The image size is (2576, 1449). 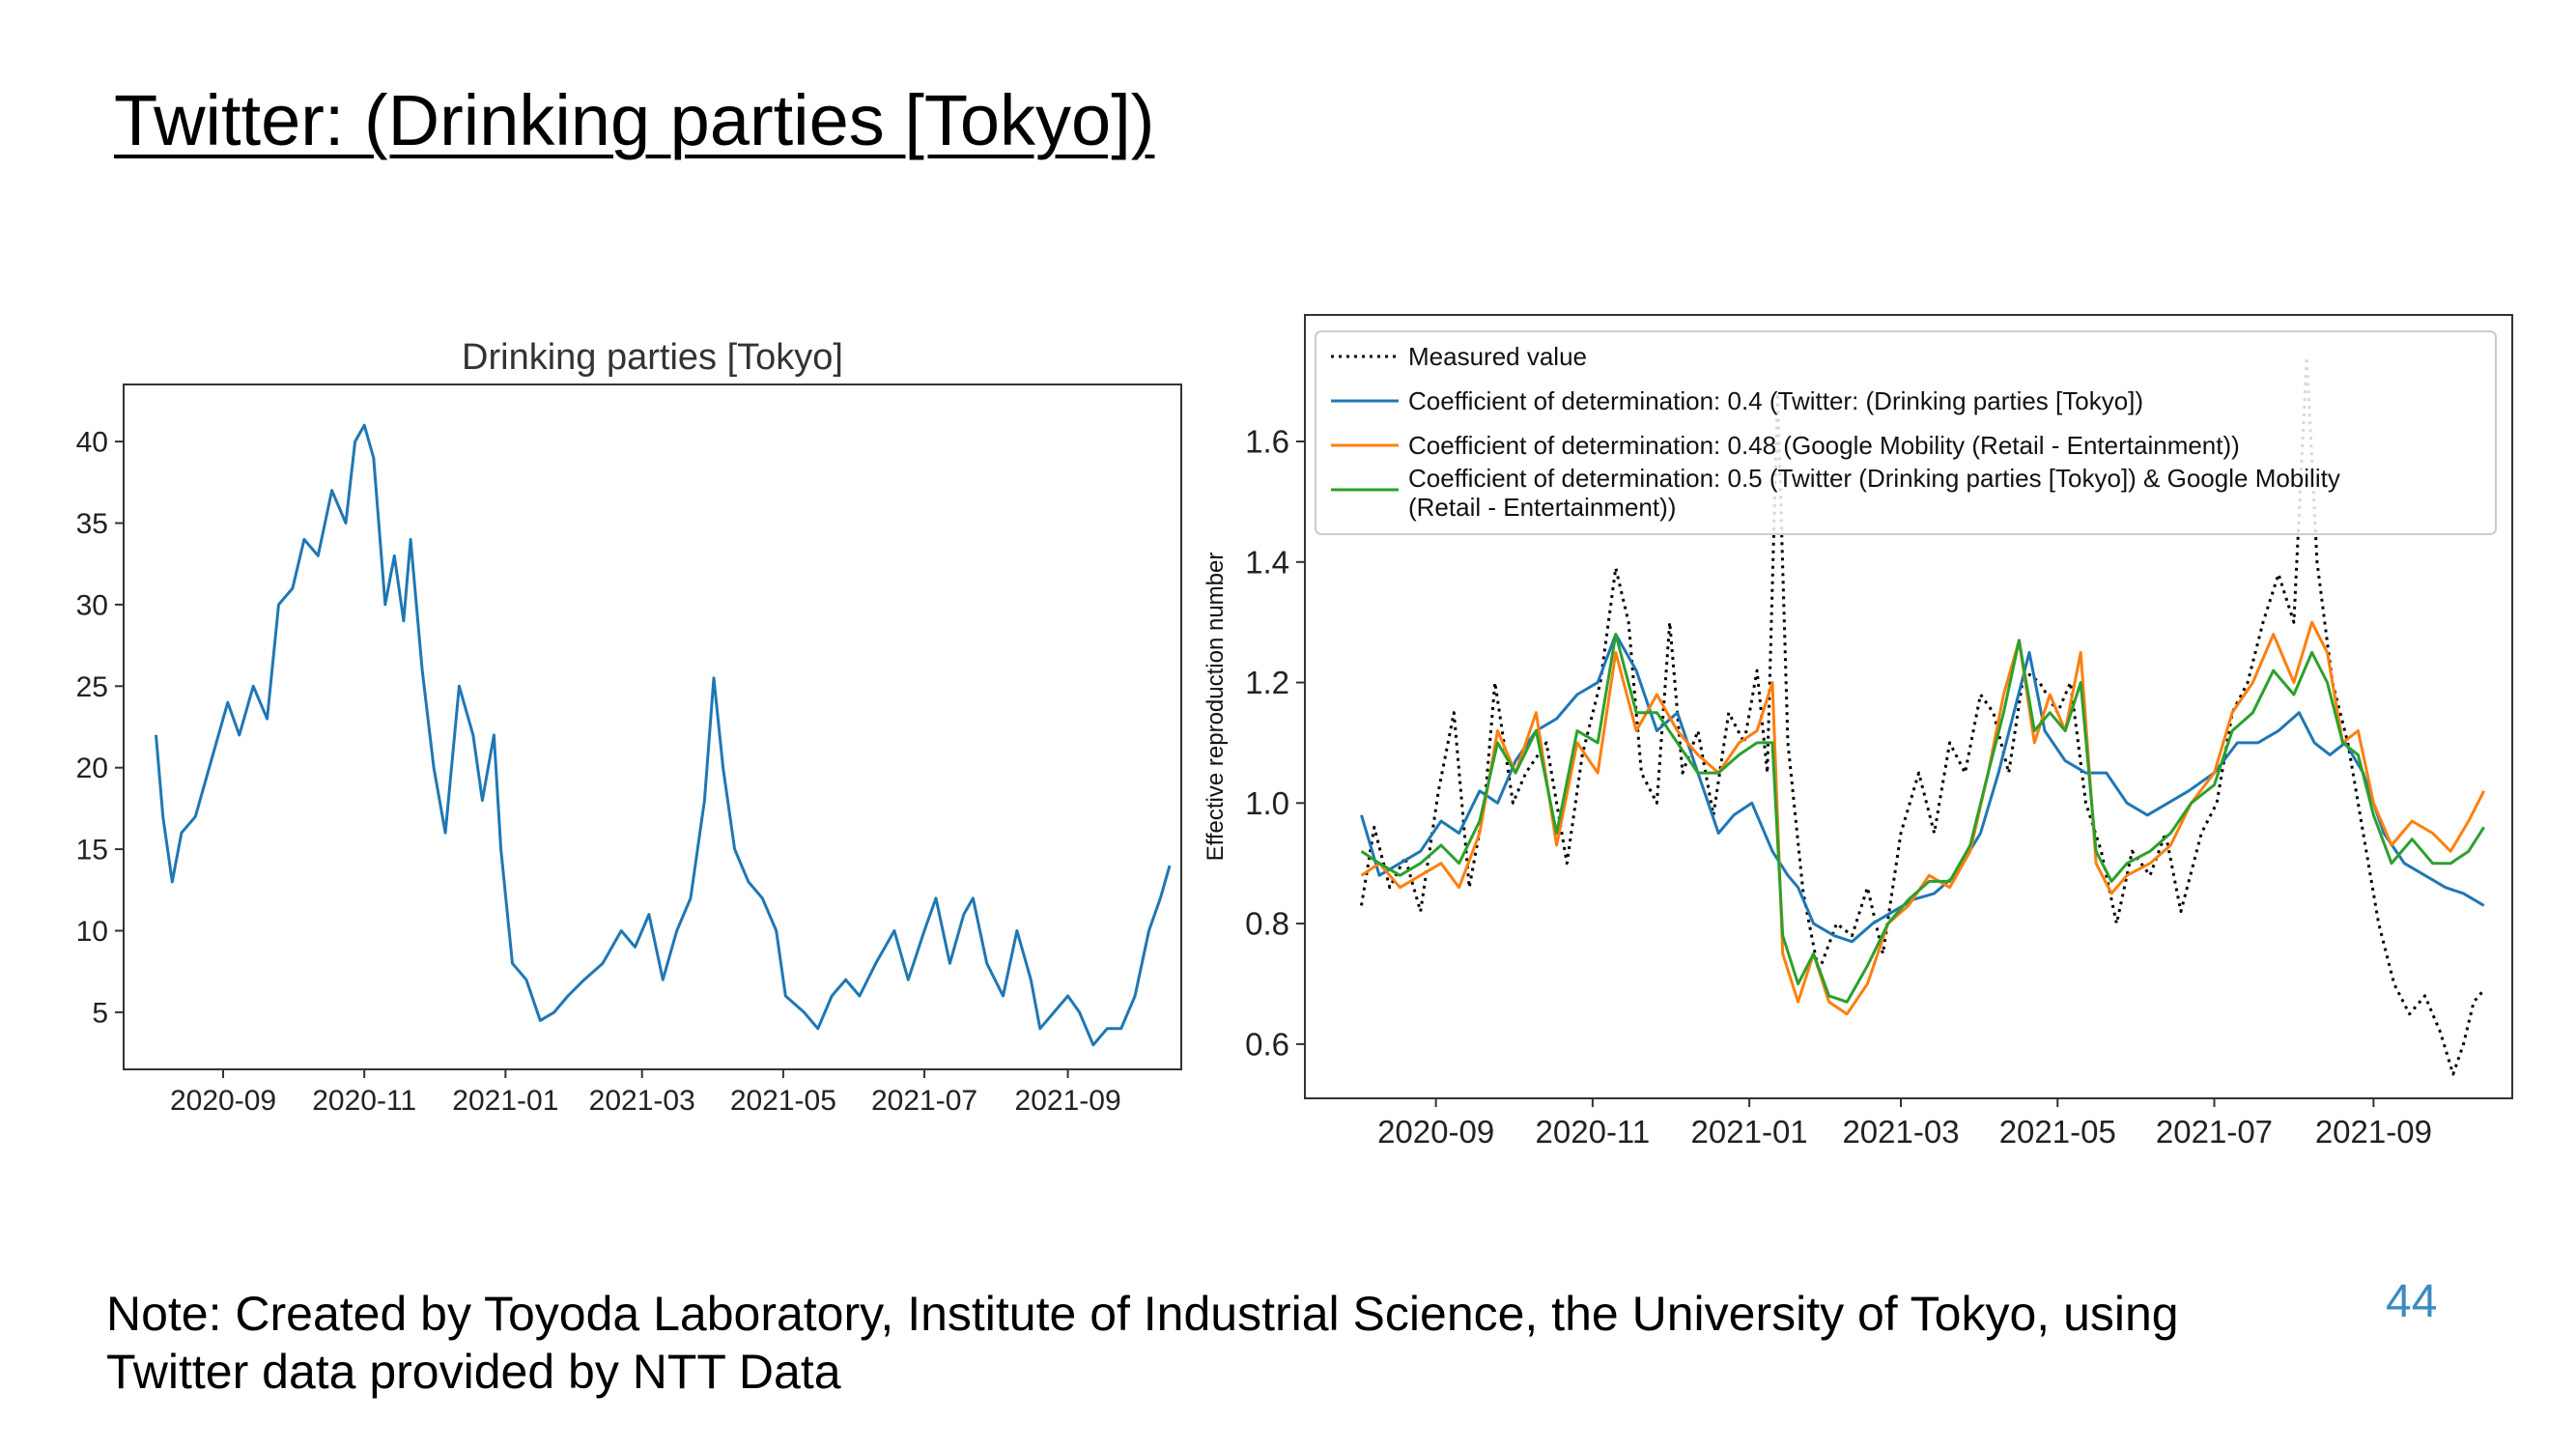 What do you see at coordinates (1267, 803) in the screenshot?
I see `y-tick-label: 1.0` at bounding box center [1267, 803].